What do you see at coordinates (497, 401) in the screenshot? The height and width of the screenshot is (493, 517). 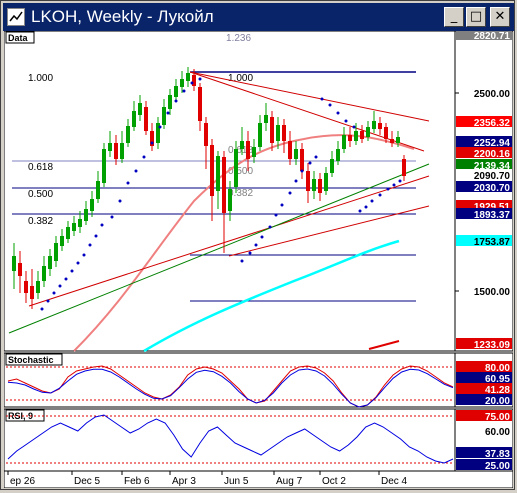 I see `stoch-label-3: 20.00` at bounding box center [497, 401].